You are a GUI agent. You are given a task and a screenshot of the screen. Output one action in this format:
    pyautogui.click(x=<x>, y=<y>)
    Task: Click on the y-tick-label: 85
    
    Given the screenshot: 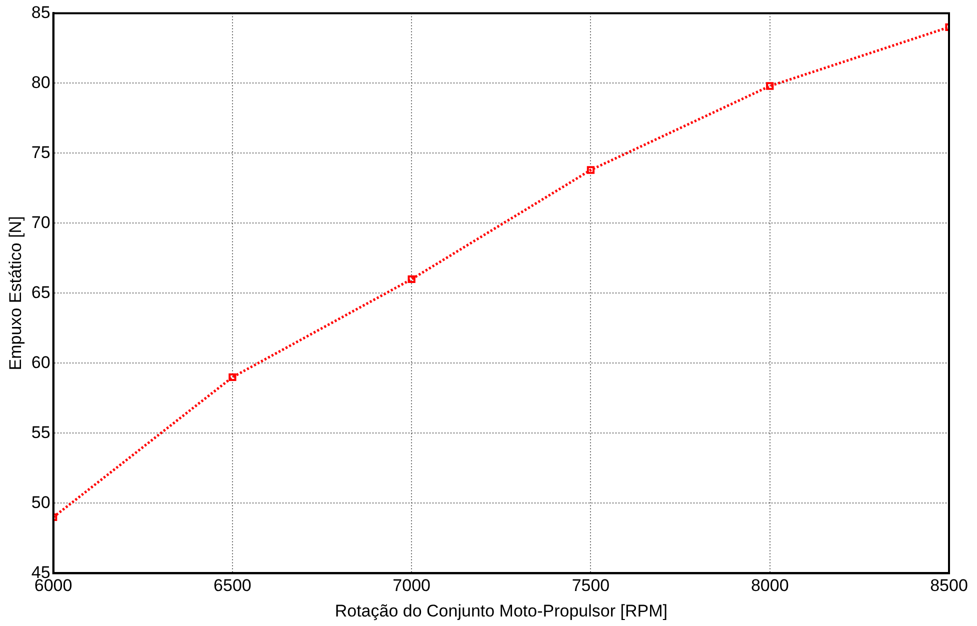 What is the action you would take?
    pyautogui.click(x=40, y=12)
    